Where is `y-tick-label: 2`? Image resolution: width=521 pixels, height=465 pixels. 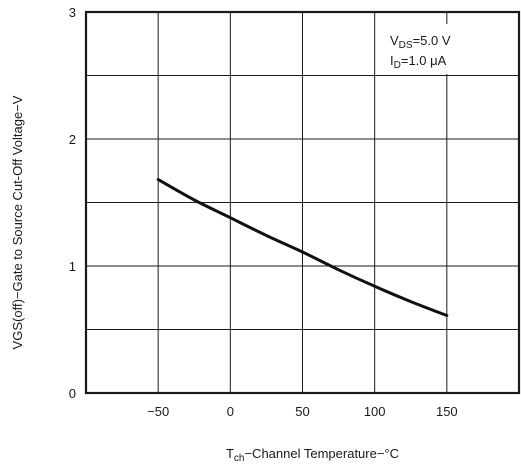 y-tick-label: 2 is located at coordinates (72, 139).